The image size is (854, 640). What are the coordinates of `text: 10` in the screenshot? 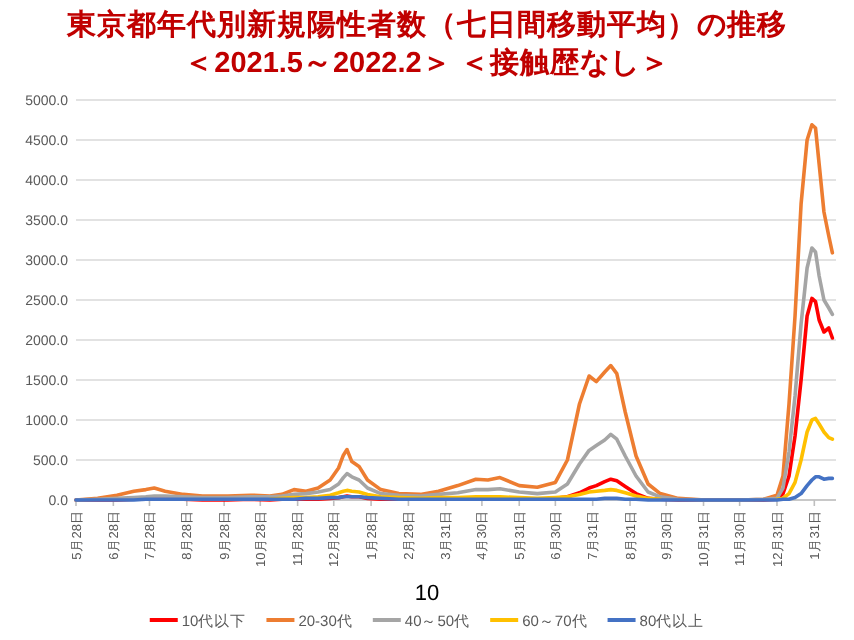 It's located at (427, 594).